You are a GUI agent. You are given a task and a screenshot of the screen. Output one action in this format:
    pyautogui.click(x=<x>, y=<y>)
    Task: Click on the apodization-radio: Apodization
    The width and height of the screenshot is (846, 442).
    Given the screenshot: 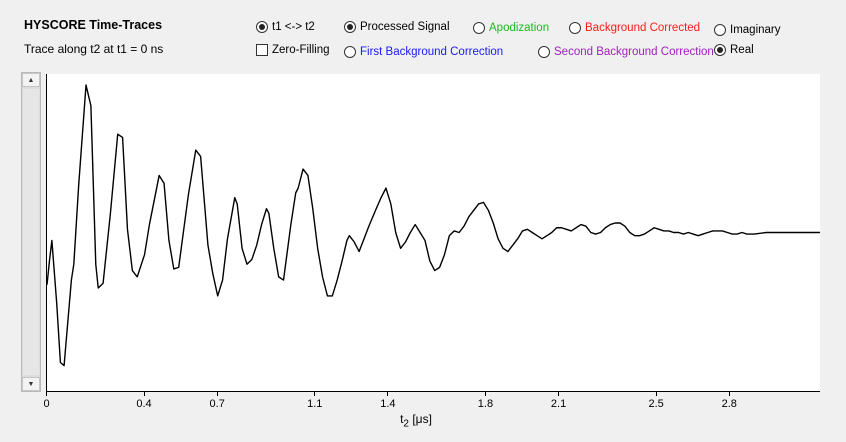 What is the action you would take?
    pyautogui.click(x=511, y=28)
    